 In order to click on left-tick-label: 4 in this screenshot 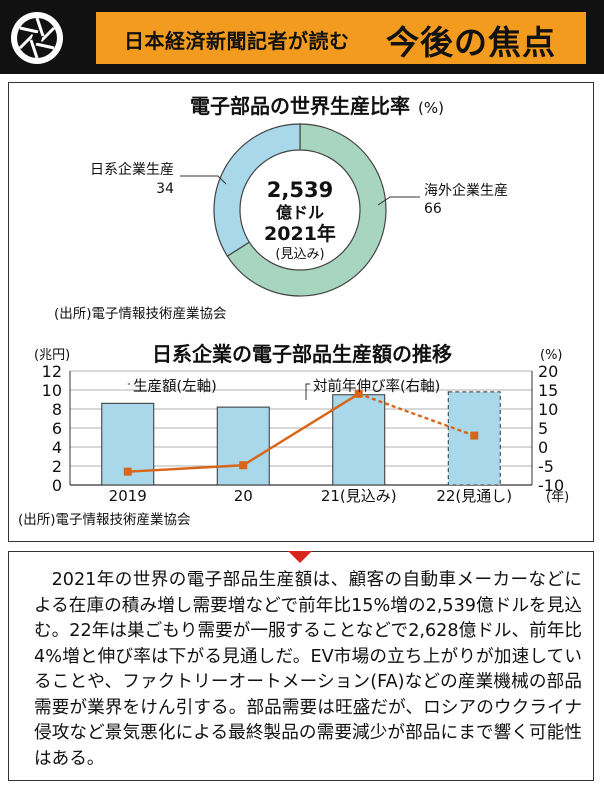, I will do `click(57, 447)`.